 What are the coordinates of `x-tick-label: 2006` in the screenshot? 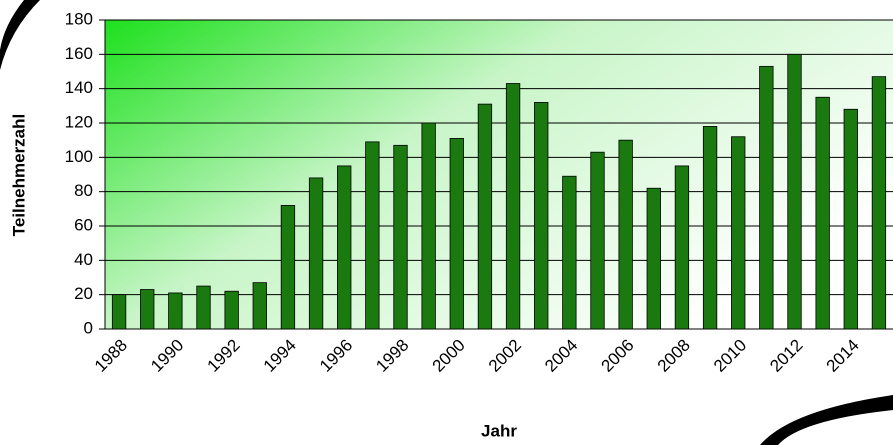 It's located at (617, 356).